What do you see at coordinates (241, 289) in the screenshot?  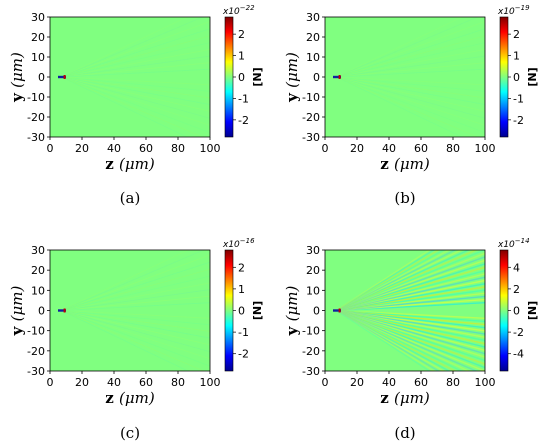 I see `colorbar-tick-label: 1` at bounding box center [241, 289].